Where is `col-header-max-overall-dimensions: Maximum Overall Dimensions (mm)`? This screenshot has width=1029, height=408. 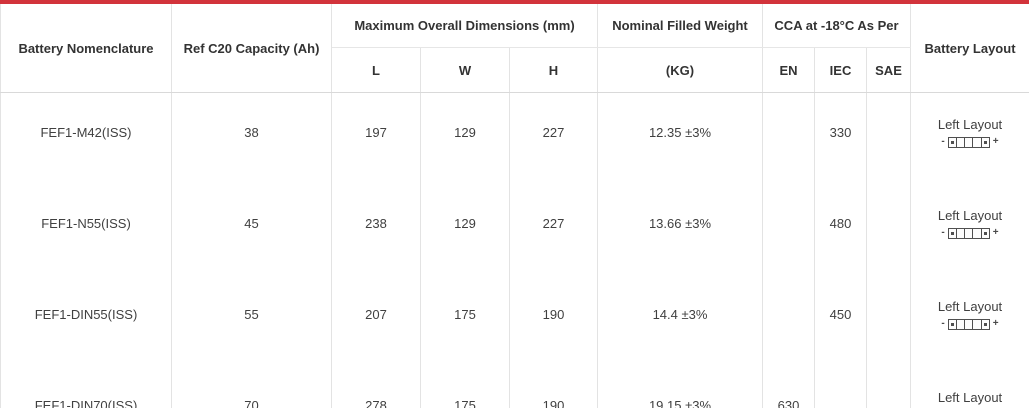 col-header-max-overall-dimensions: Maximum Overall Dimensions (mm) is located at coordinates (464, 26).